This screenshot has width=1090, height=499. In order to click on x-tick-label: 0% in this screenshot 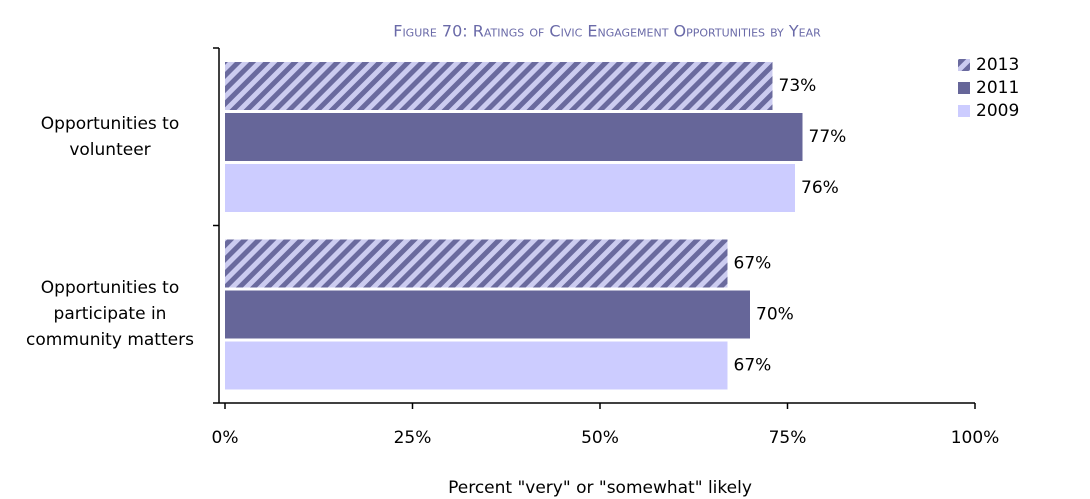, I will do `click(225, 438)`.